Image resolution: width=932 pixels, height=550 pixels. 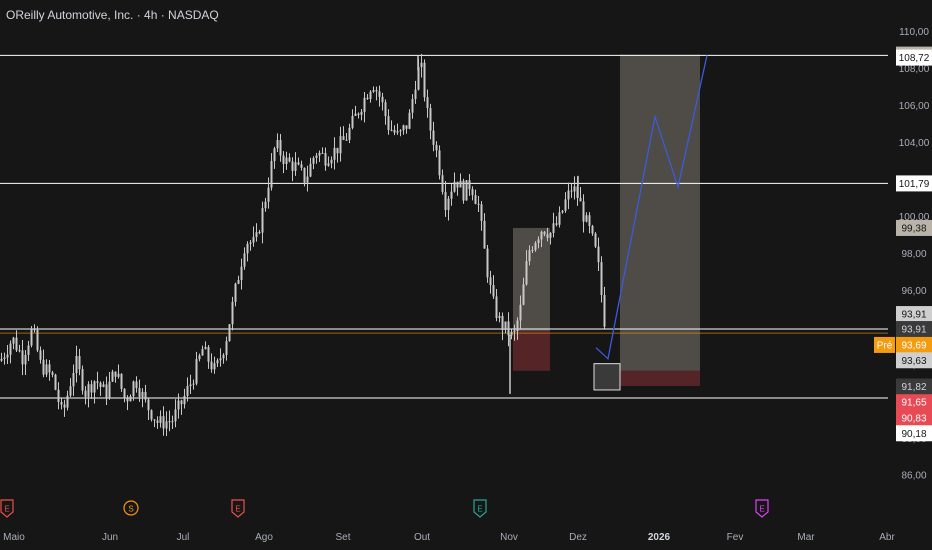 I want to click on y-axis-tick-label: 110,00, so click(x=914, y=32).